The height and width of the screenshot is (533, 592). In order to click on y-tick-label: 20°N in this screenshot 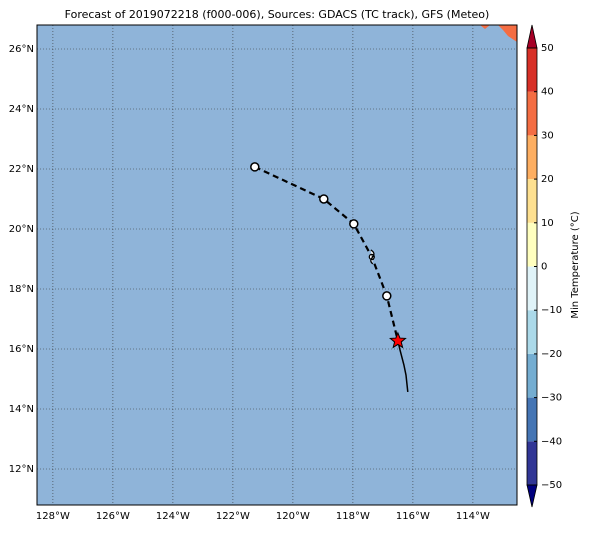, I will do `click(21, 229)`.